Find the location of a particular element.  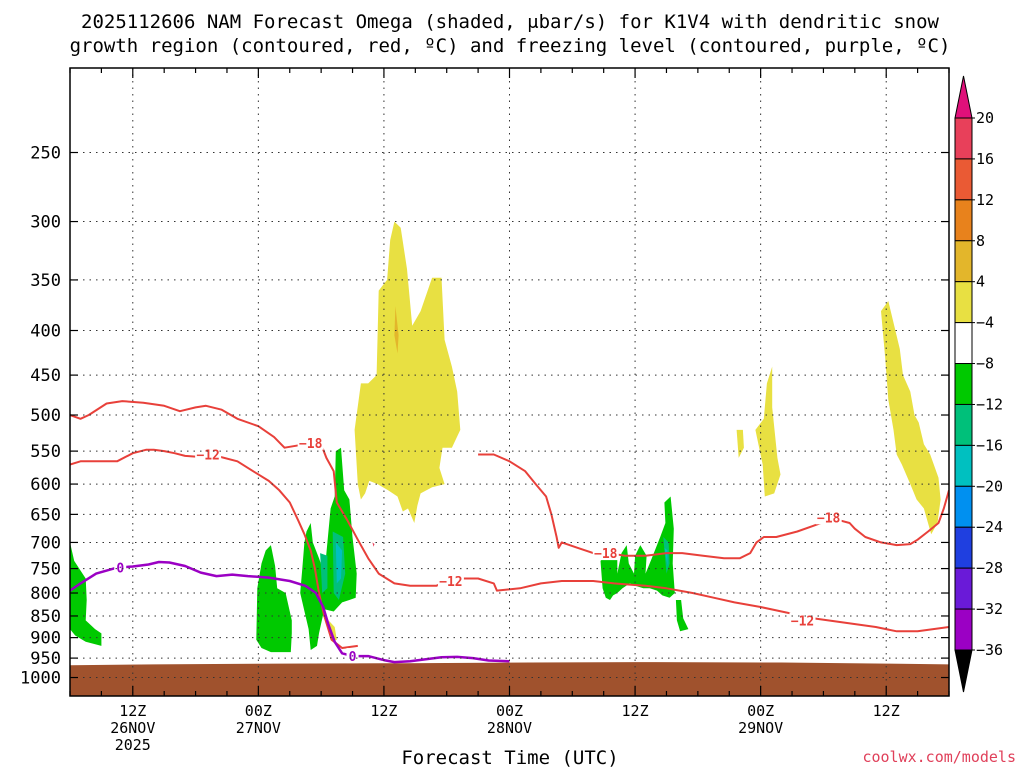

x-tick-label-0-2: 2025 is located at coordinates (133, 745).